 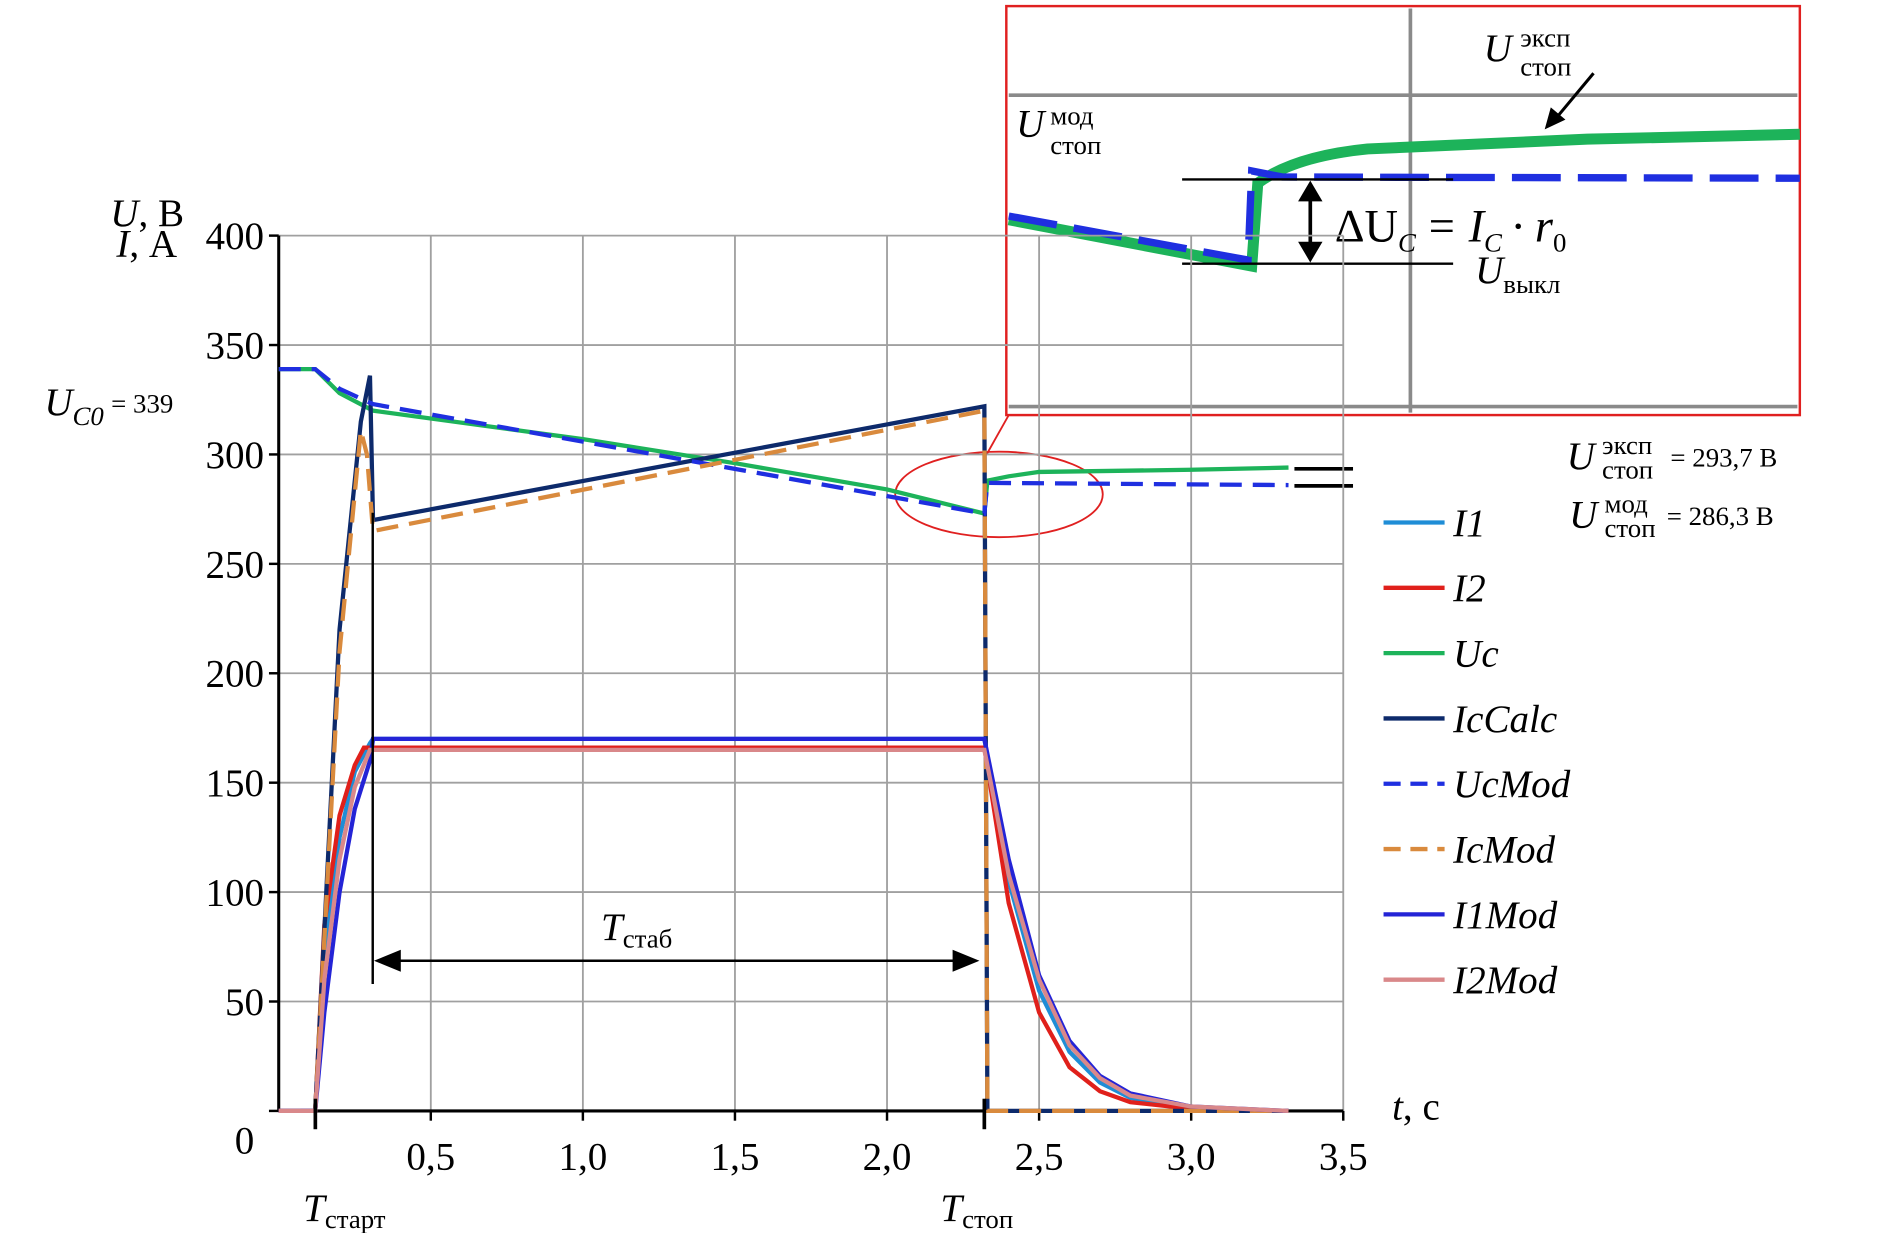 I want to click on uc0-label: UC0 = 339, so click(x=108, y=406).